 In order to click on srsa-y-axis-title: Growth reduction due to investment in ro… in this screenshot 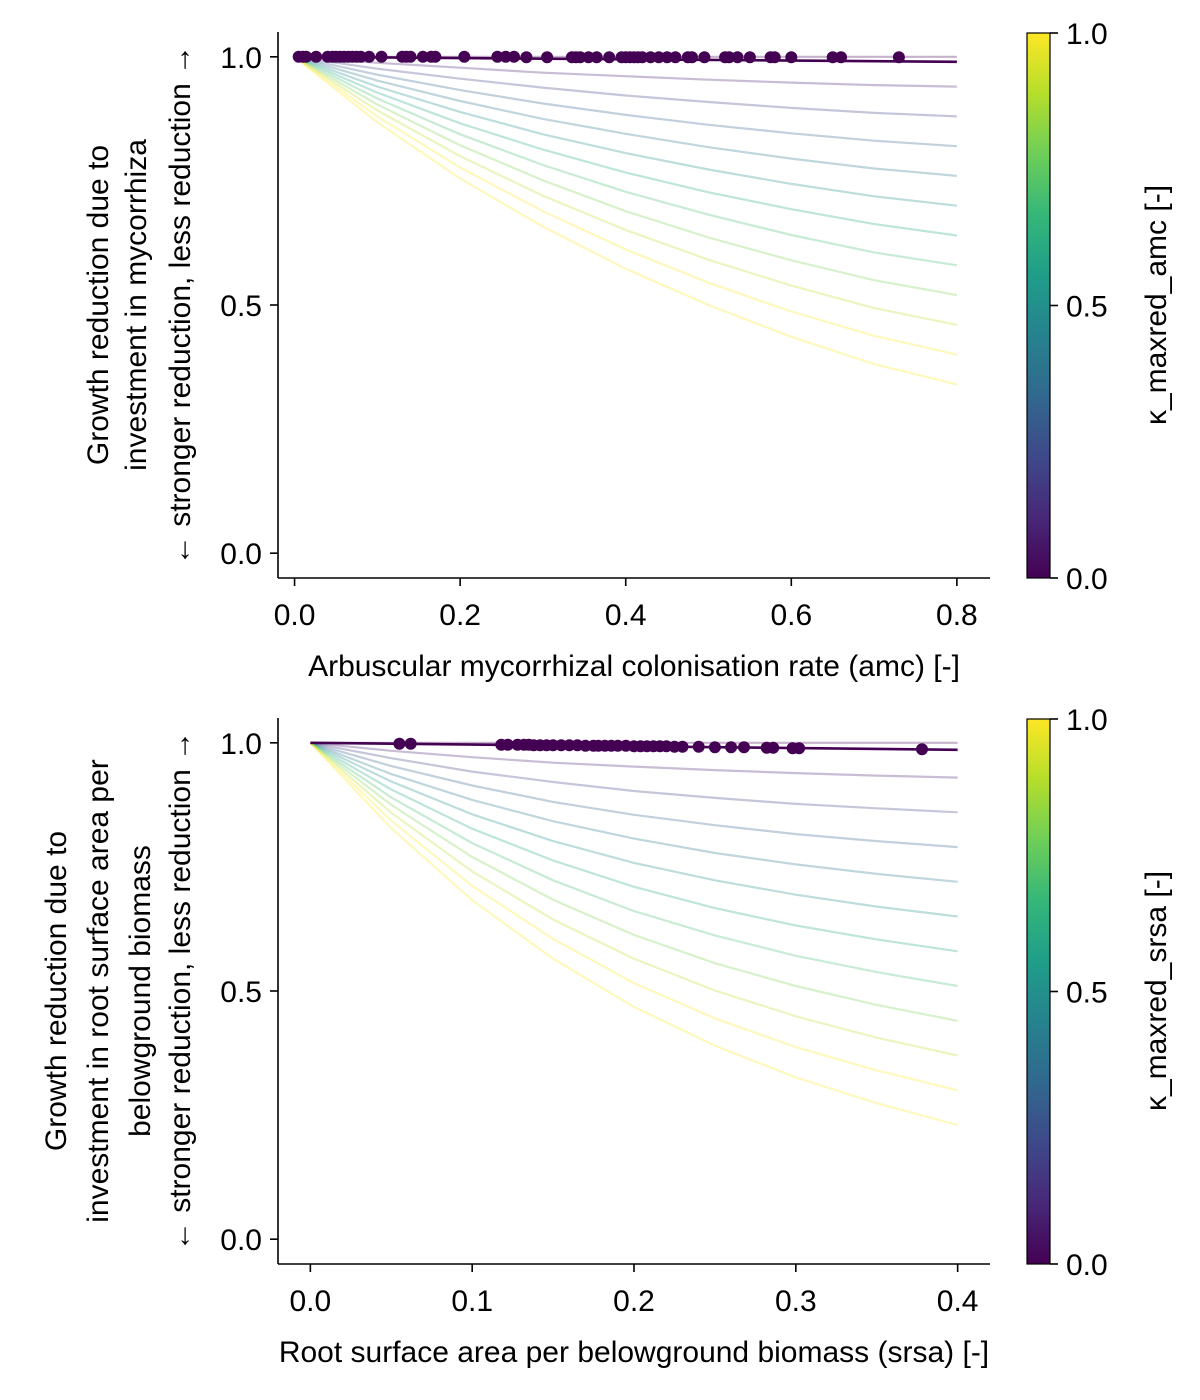, I will do `click(118, 991)`.